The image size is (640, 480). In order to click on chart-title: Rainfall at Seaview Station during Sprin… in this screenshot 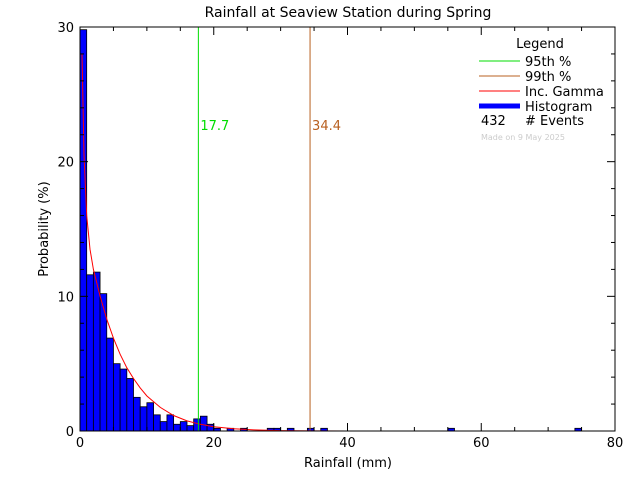, I will do `click(348, 13)`.